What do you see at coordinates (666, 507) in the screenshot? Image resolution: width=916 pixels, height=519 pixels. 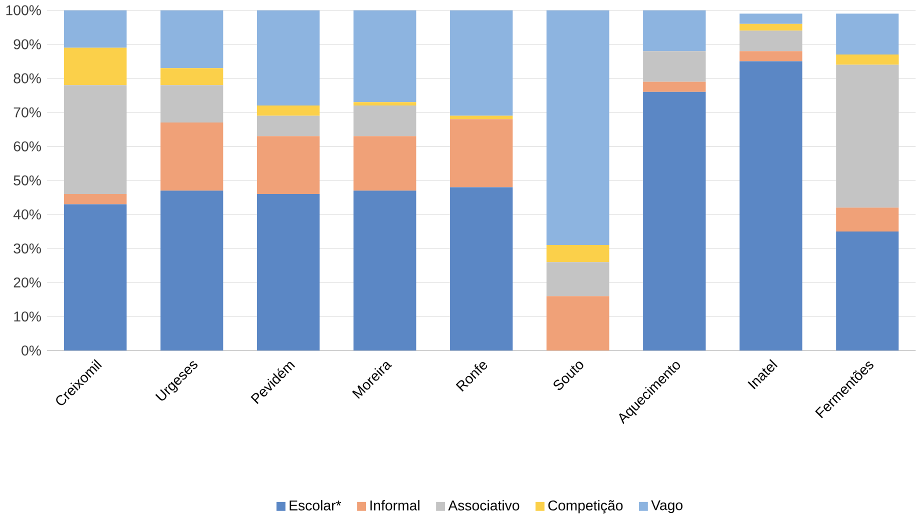 I see `legend-label: Vago` at bounding box center [666, 507].